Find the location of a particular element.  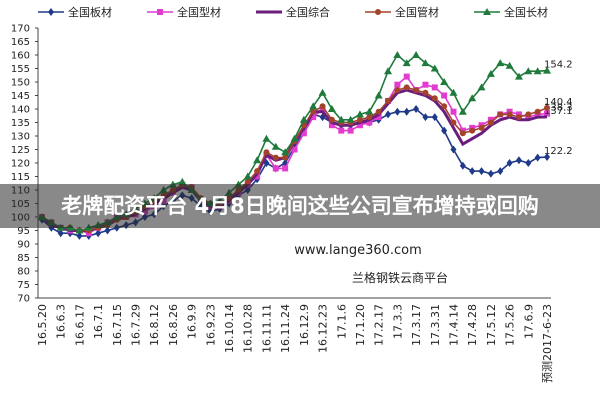

x-tick-label: 预测2017-6-23 is located at coordinates (547, 343).